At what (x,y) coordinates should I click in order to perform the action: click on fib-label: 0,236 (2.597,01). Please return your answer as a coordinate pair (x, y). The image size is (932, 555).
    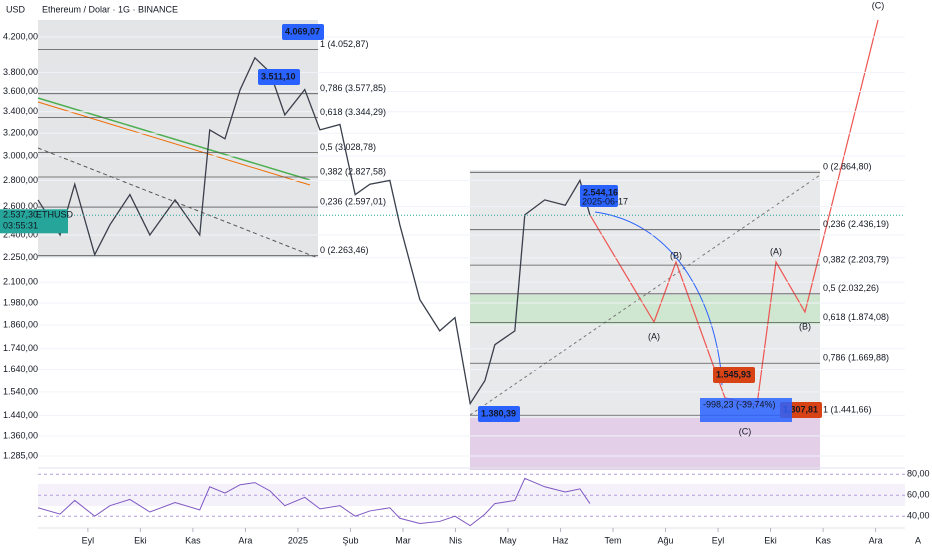
    Looking at the image, I should click on (353, 201).